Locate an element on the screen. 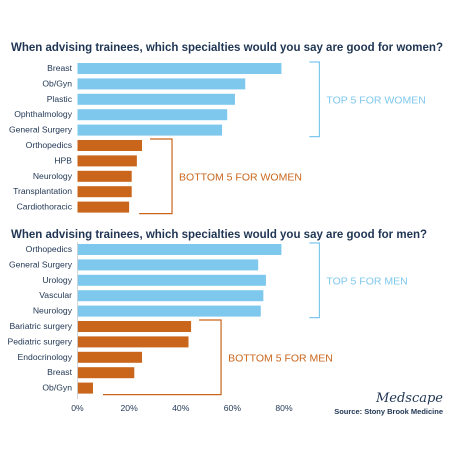 This screenshot has width=450, height=450. bar-urology is located at coordinates (171, 280).